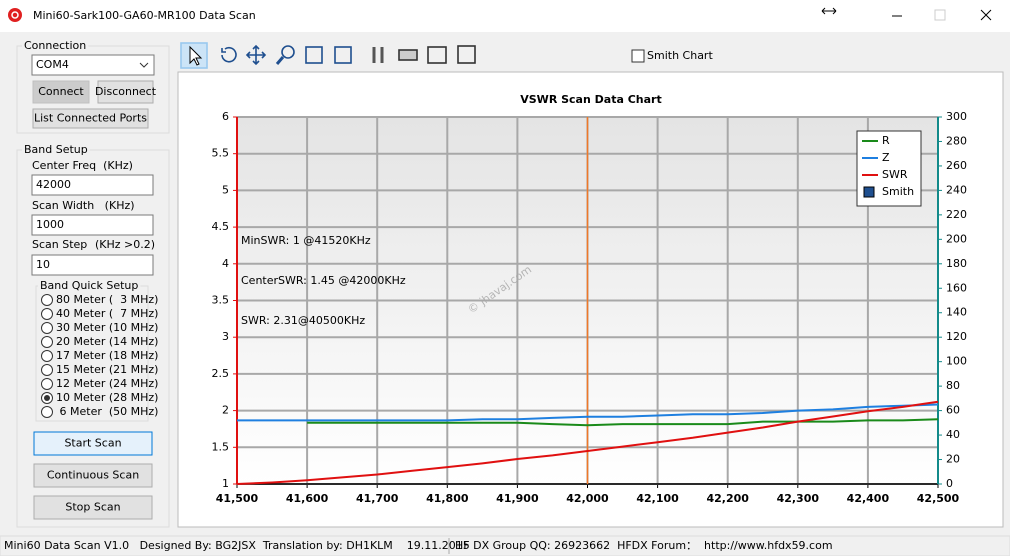 This screenshot has width=1010, height=556. I want to click on y-tick-label: 1.5, so click(221, 446).